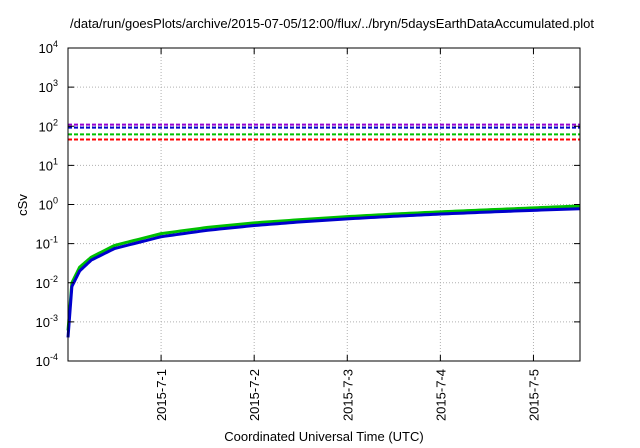 The height and width of the screenshot is (448, 640). What do you see at coordinates (55, 122) in the screenshot?
I see `y-tick-exponent: 2` at bounding box center [55, 122].